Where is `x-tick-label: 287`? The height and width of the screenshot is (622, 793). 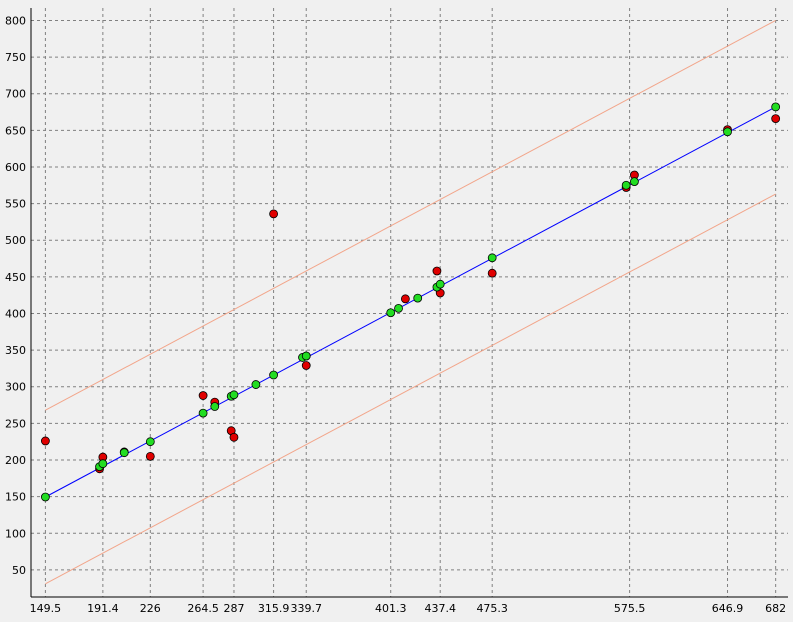
x-tick-label: 287 is located at coordinates (233, 608).